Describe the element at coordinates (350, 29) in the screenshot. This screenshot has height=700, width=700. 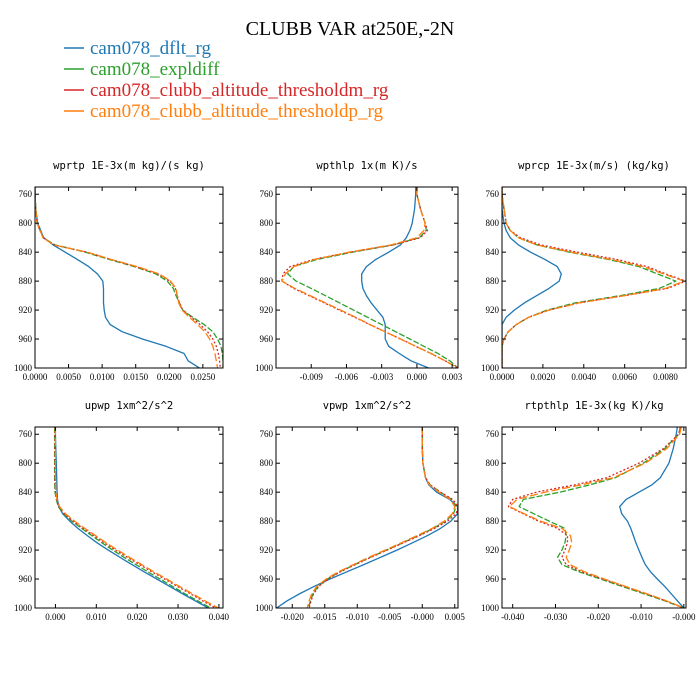
I see `figure-title: CLUBB VAR at250E,-2N` at that location.